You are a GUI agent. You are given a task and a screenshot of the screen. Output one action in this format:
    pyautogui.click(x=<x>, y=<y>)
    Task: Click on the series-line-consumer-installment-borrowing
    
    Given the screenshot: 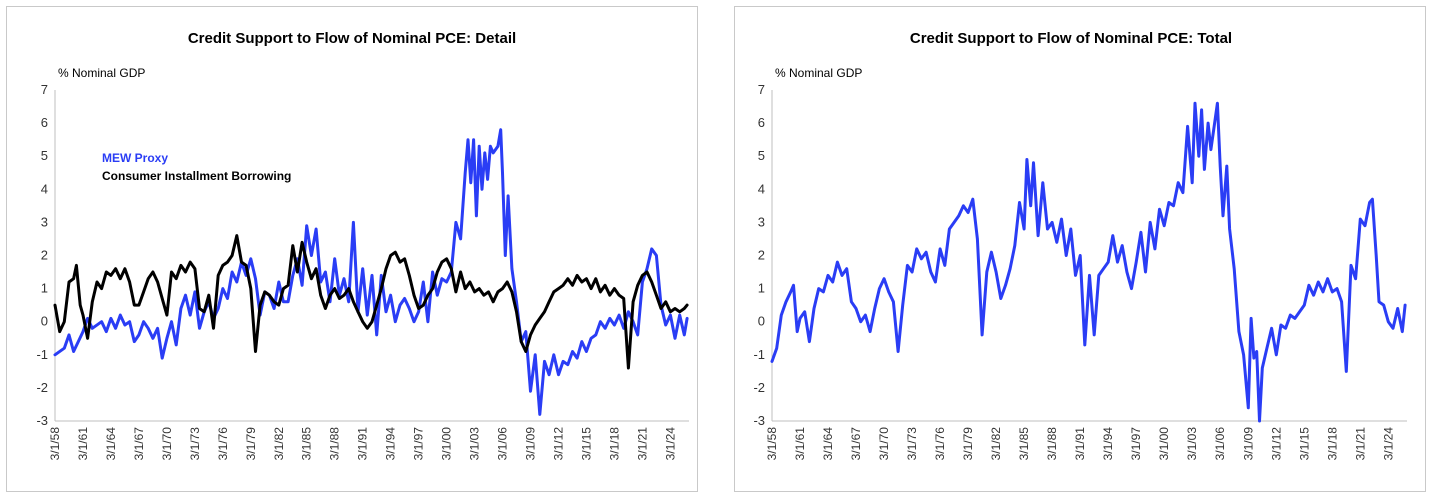 What is the action you would take?
    pyautogui.click(x=371, y=302)
    